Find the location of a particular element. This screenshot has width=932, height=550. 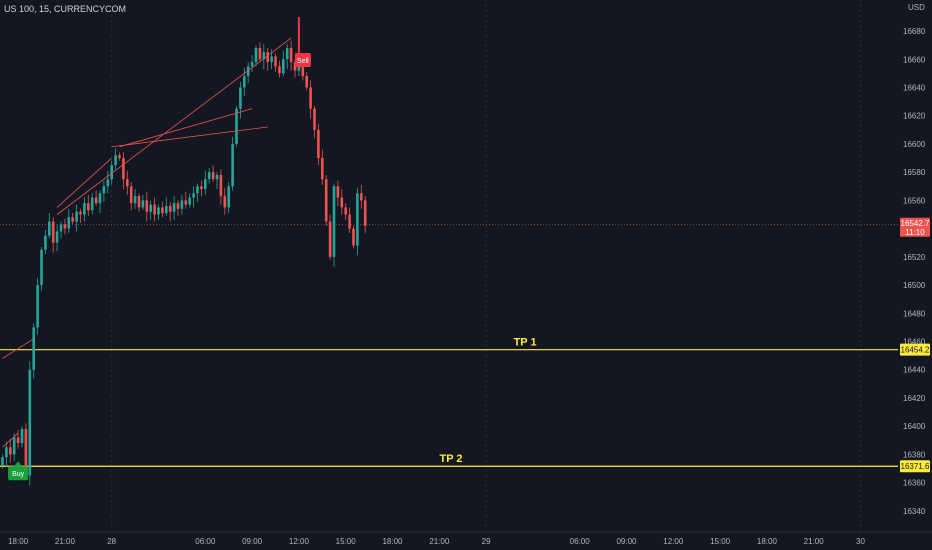

x-tick-label: 06:00 is located at coordinates (205, 541).